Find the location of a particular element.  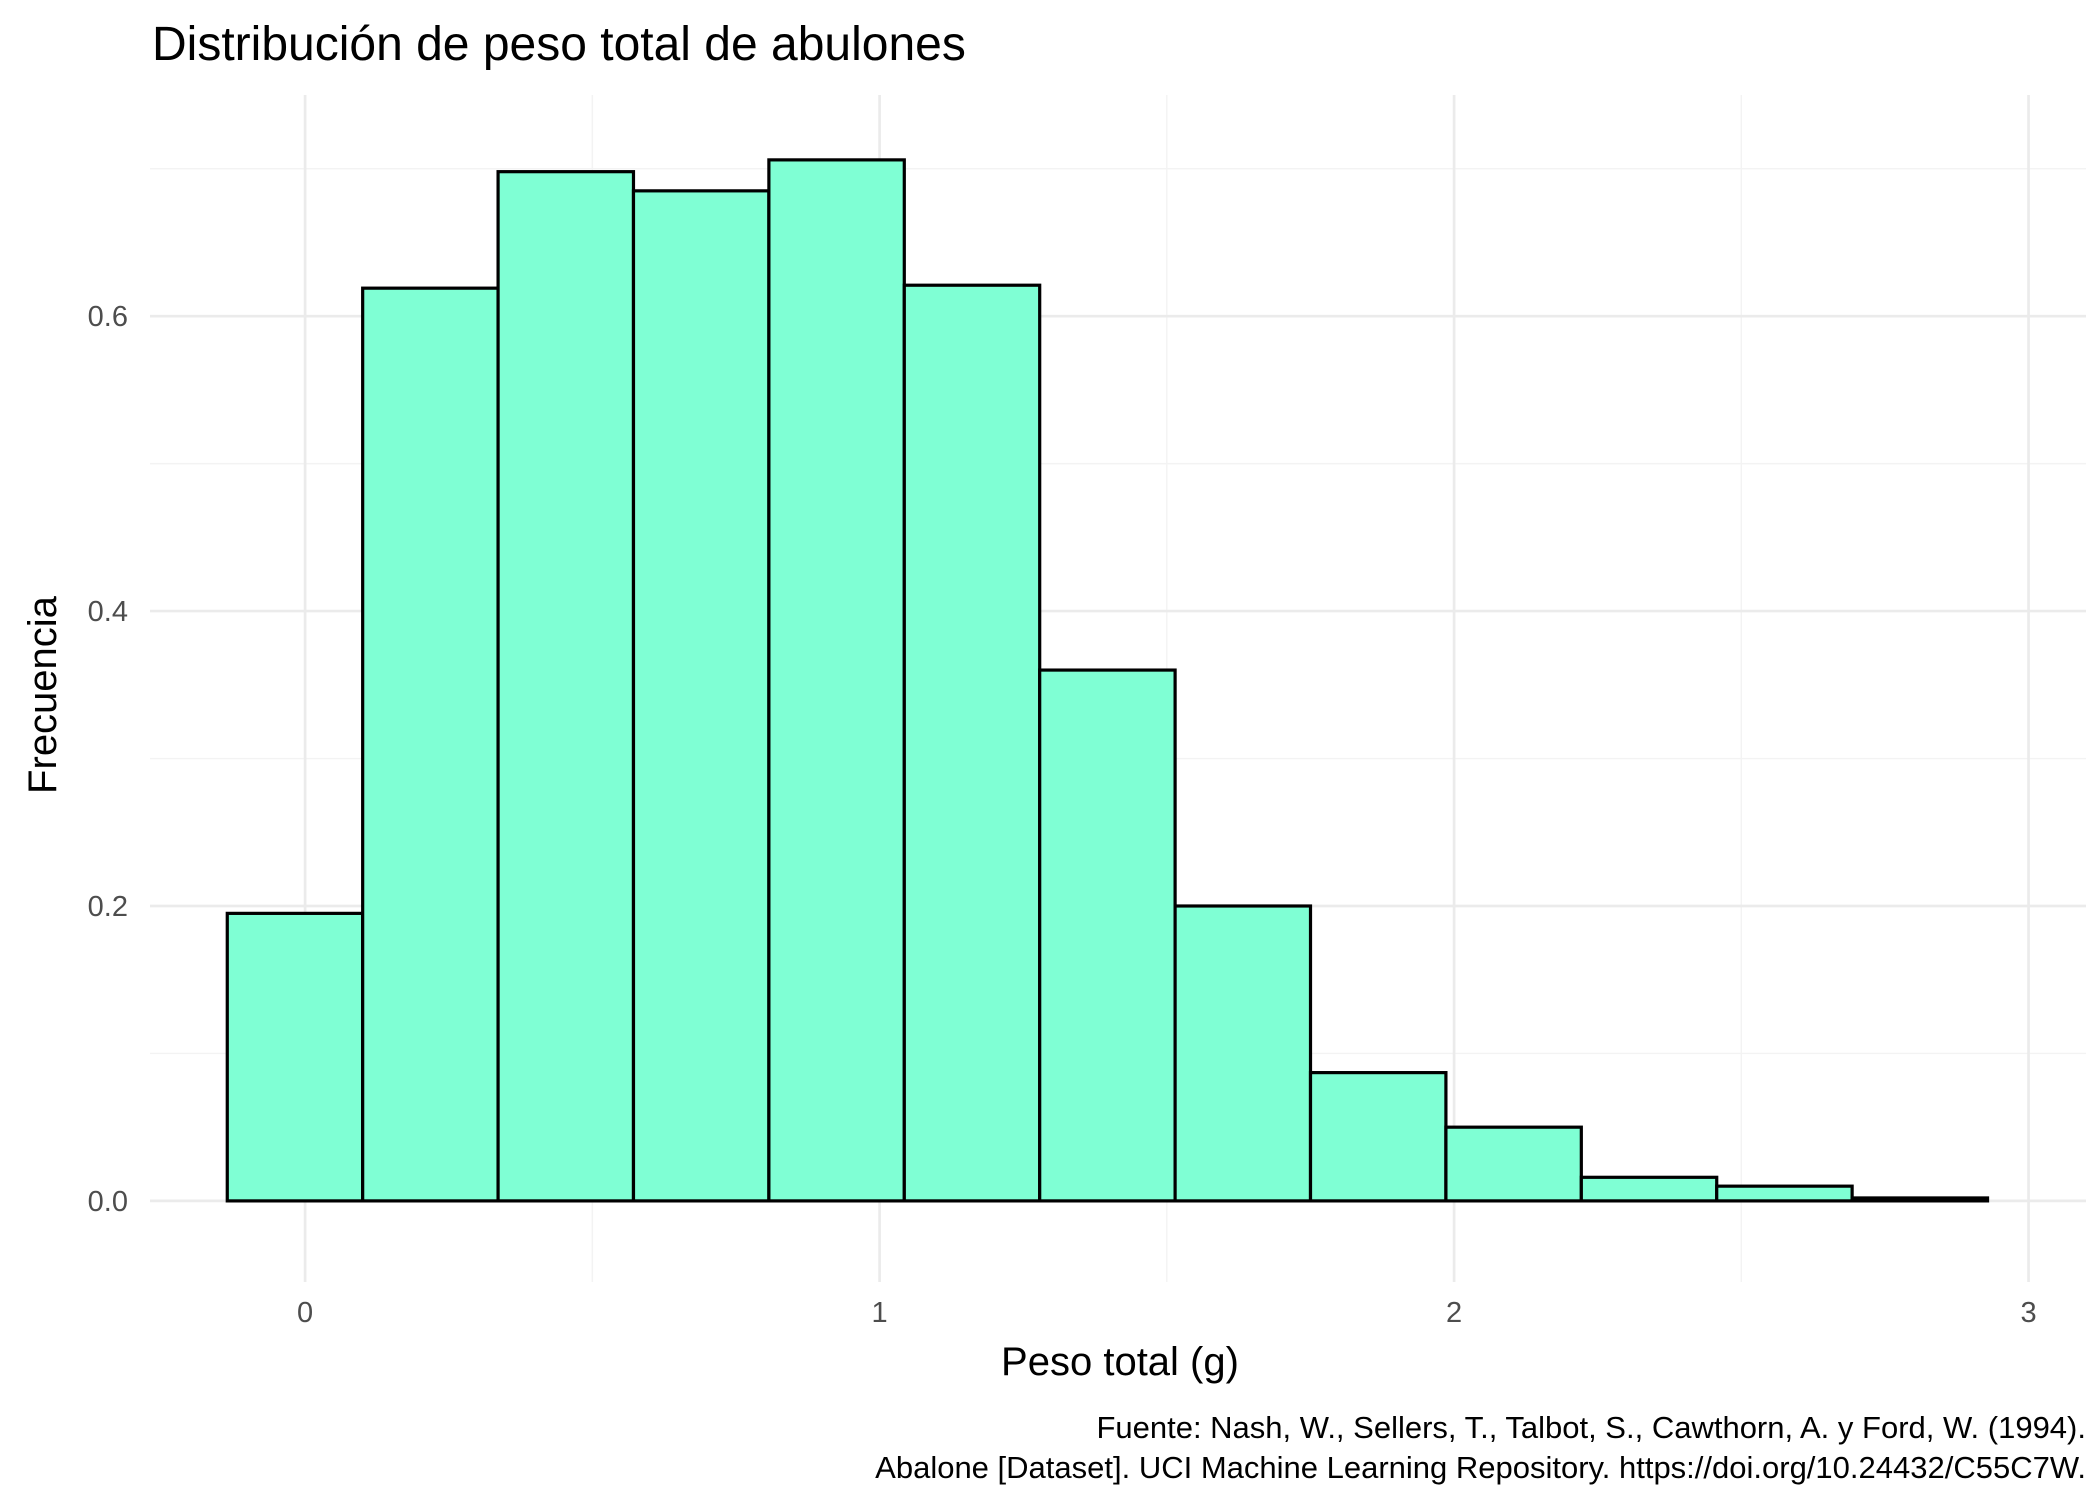

x-axis-tick-labels: 0 1 2 3 is located at coordinates (1167, 1313).